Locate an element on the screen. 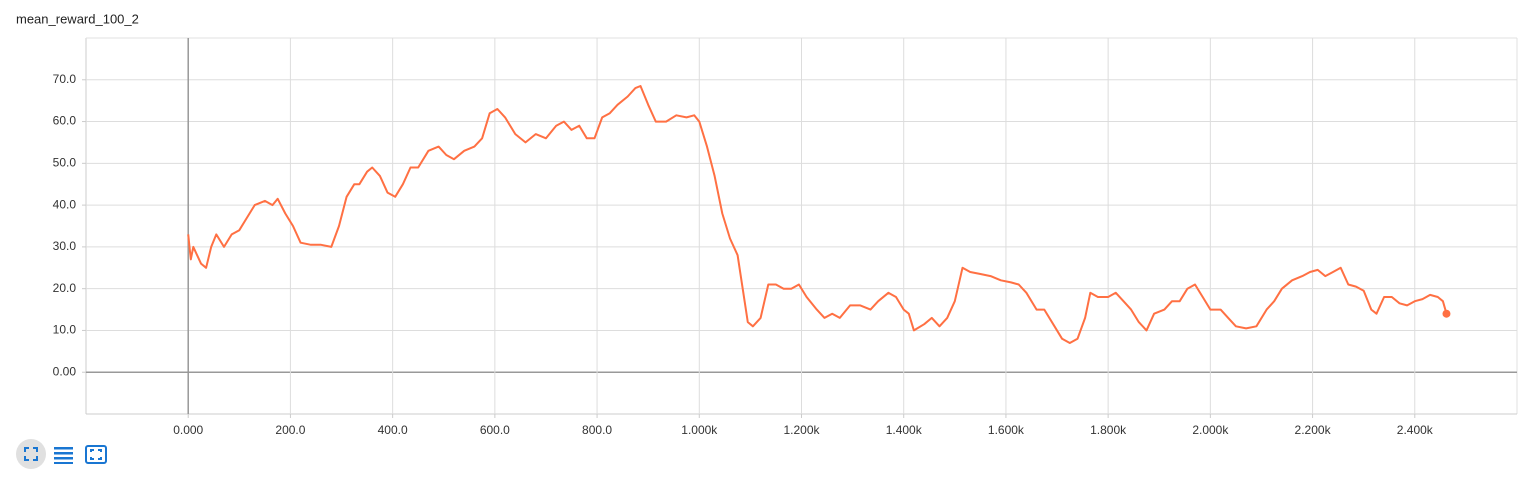 This screenshot has width=1537, height=480. x-tick-label: 400.0 is located at coordinates (393, 430).